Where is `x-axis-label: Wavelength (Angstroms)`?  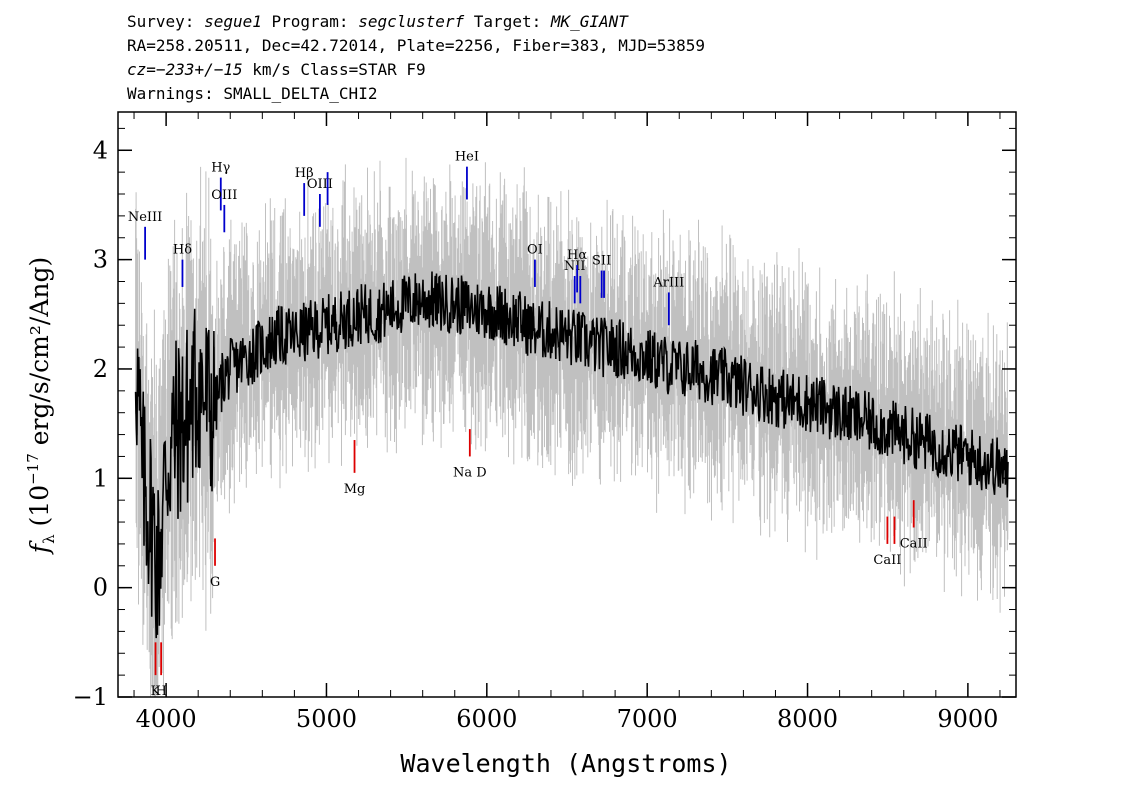 x-axis-label: Wavelength (Angstroms) is located at coordinates (565, 763).